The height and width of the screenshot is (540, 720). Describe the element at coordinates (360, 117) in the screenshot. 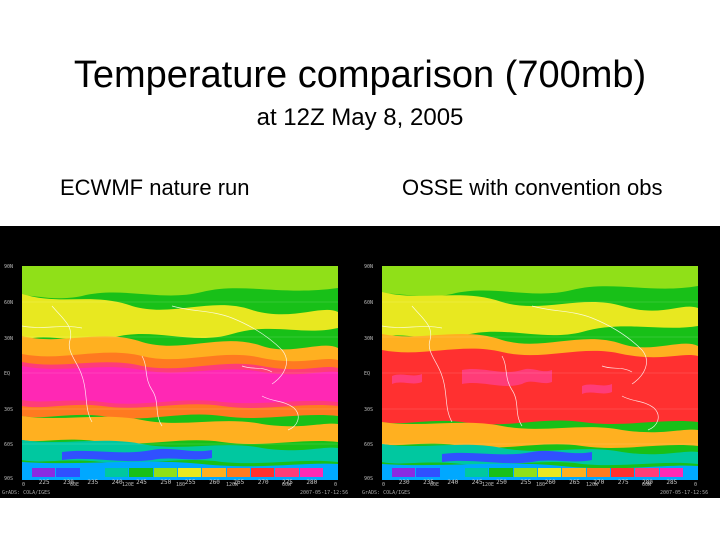

I see `slide-subtitle: at 12Z May 8, 2005` at that location.